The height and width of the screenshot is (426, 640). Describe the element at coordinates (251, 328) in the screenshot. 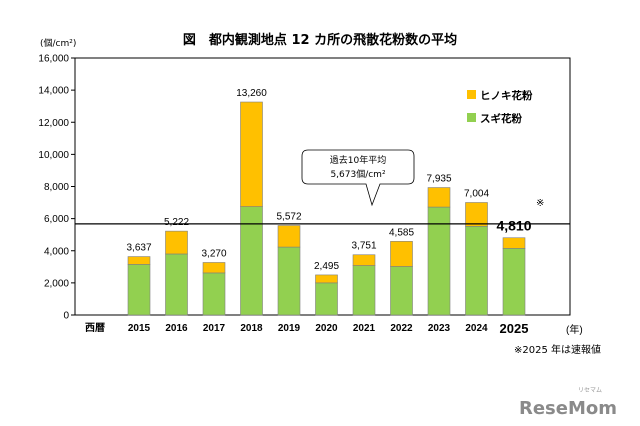

I see `x-tick-label: 2018` at that location.